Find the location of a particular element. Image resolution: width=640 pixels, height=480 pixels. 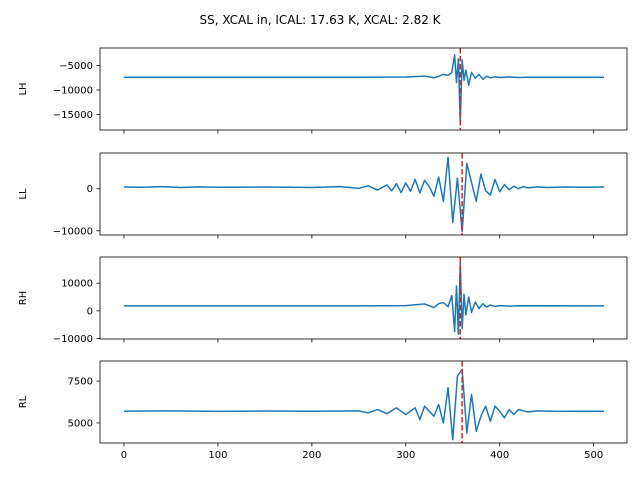

x-tick-label: 200 is located at coordinates (311, 455).